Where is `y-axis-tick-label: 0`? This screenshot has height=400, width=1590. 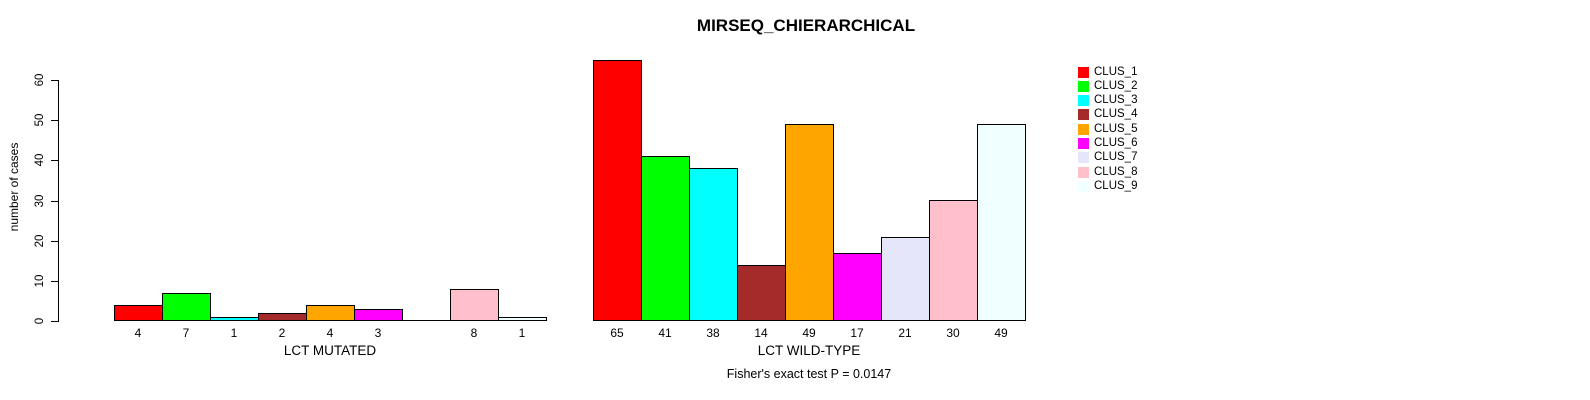
y-axis-tick-label: 0 is located at coordinates (40, 321).